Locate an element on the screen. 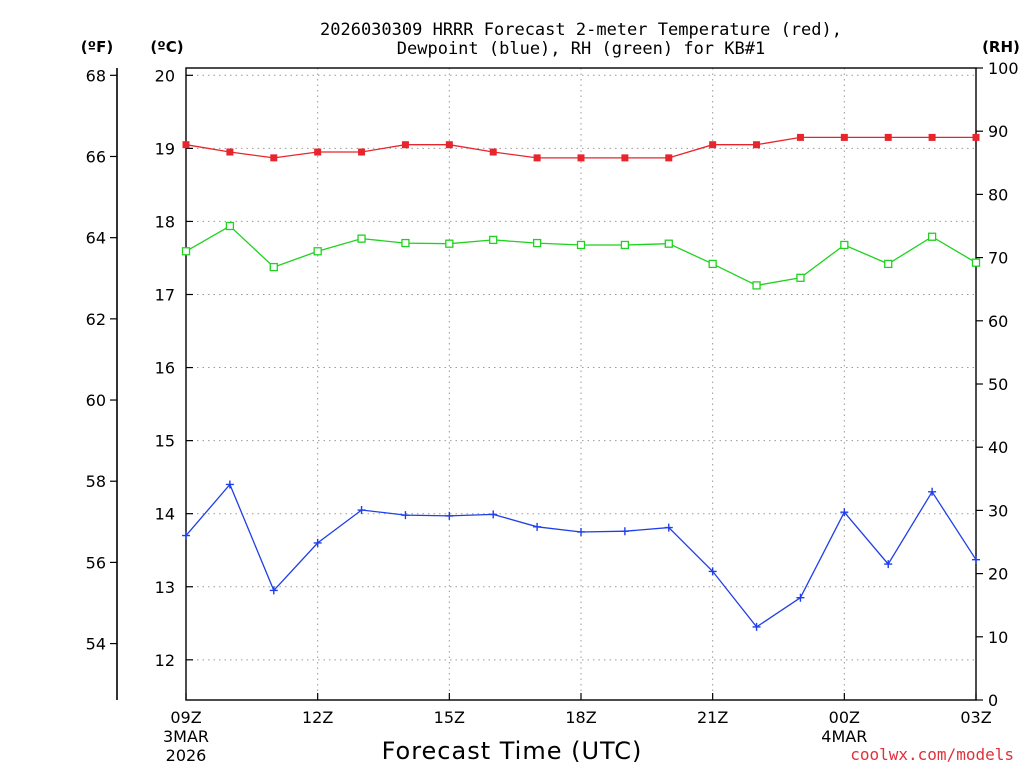  fahrenheit-tick-label: 60 is located at coordinates (96, 400).